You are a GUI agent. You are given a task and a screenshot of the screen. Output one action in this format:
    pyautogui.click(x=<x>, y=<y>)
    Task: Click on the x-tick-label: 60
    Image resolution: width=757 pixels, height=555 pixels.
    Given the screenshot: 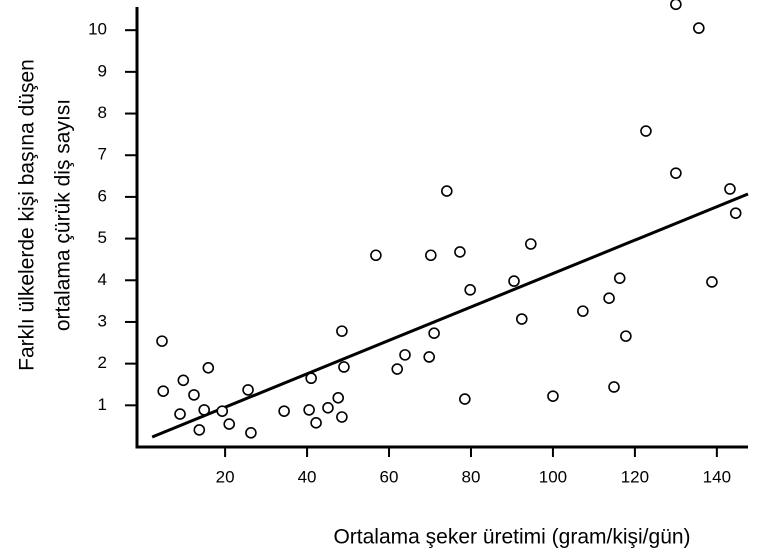 What is the action you would take?
    pyautogui.click(x=389, y=476)
    